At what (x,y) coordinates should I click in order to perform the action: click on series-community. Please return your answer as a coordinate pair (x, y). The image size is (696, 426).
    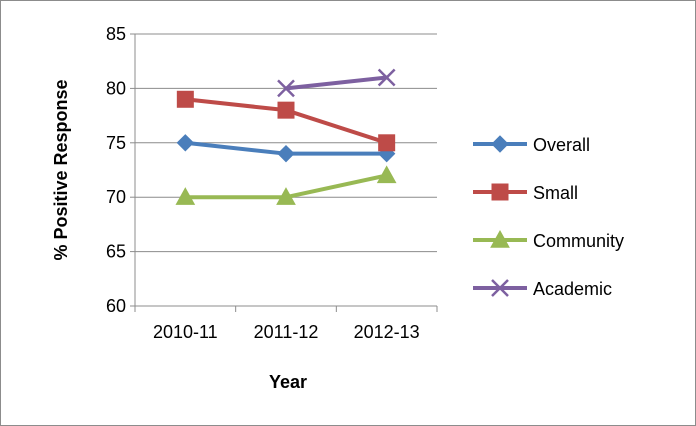
    Looking at the image, I should click on (286, 185).